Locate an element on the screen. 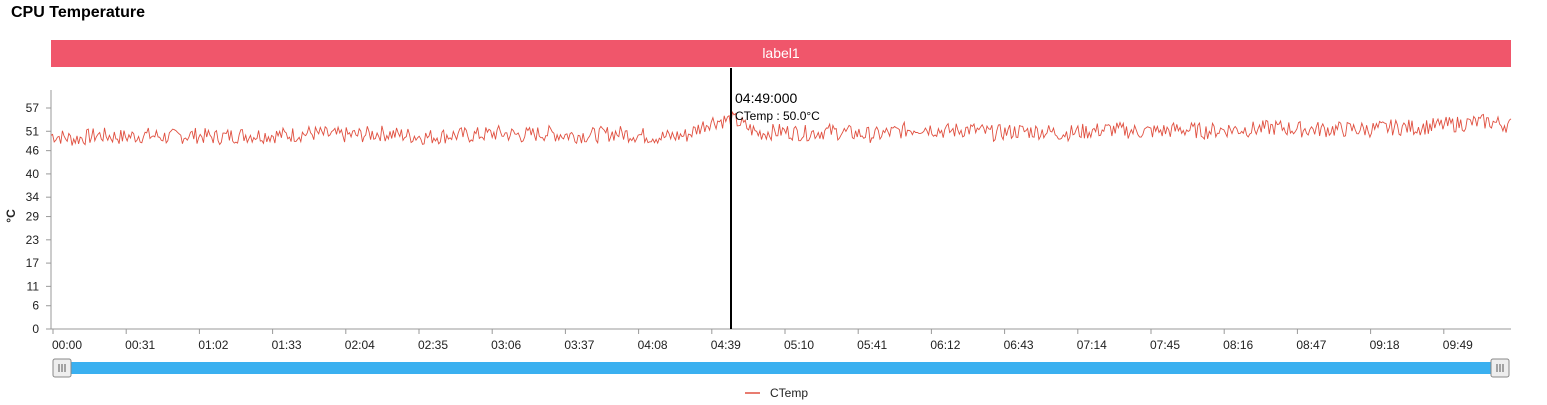 Image resolution: width=1547 pixels, height=405 pixels. x-tick-label: 03:37 is located at coordinates (579, 345).